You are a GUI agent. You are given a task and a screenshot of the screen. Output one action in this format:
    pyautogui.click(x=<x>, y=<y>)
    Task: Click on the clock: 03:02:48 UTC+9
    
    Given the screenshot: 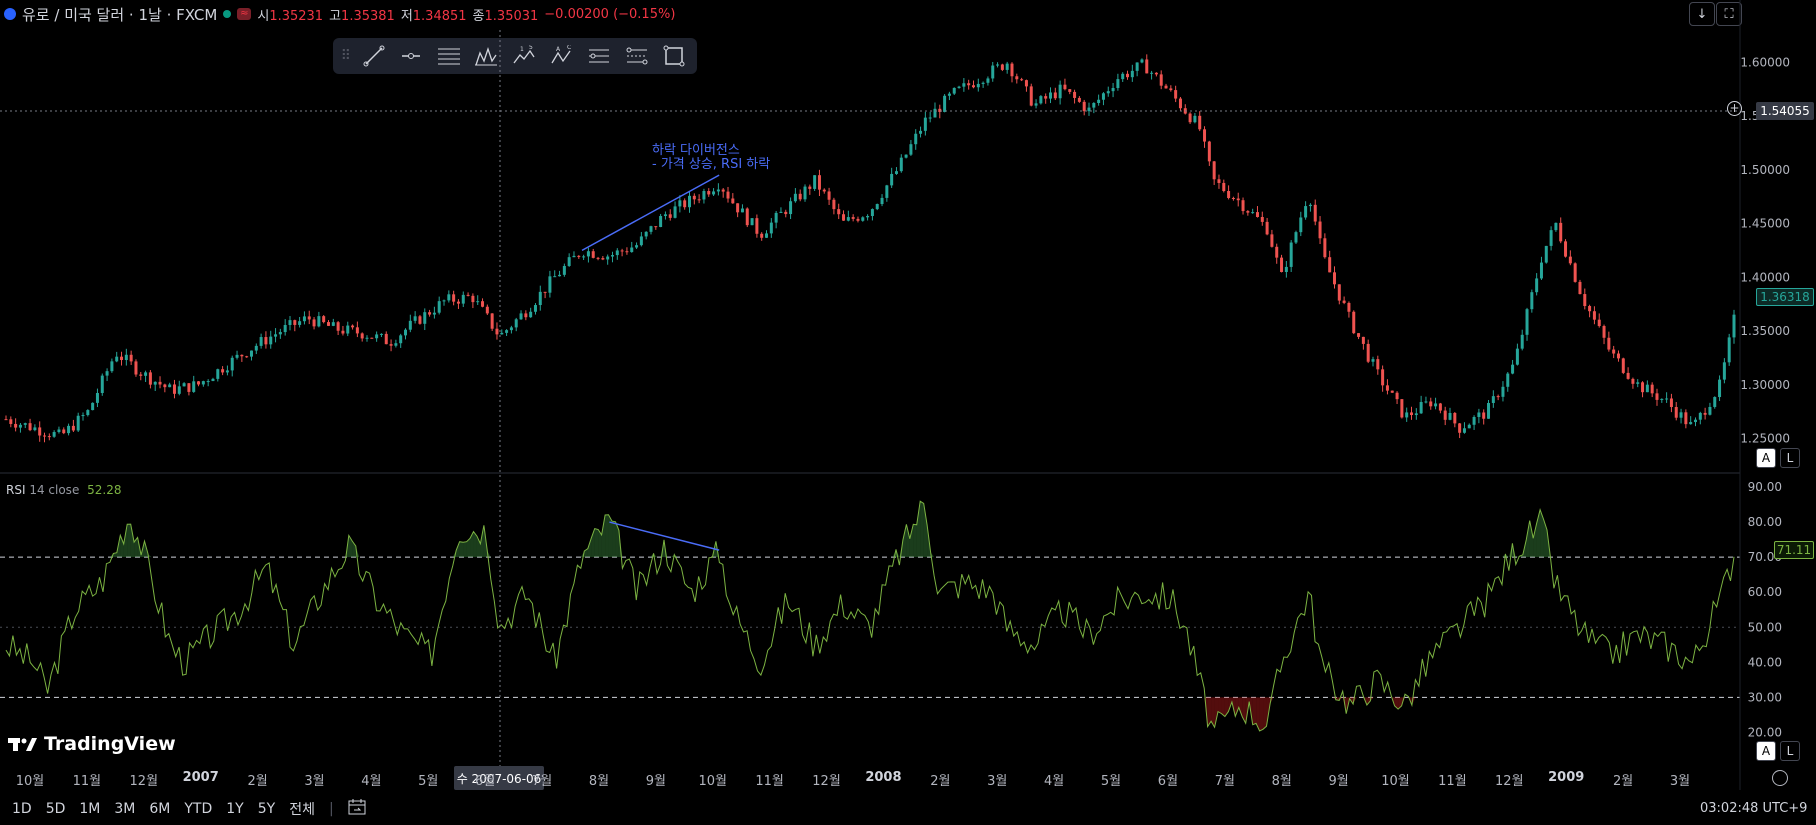 What is the action you would take?
    pyautogui.click(x=1754, y=808)
    